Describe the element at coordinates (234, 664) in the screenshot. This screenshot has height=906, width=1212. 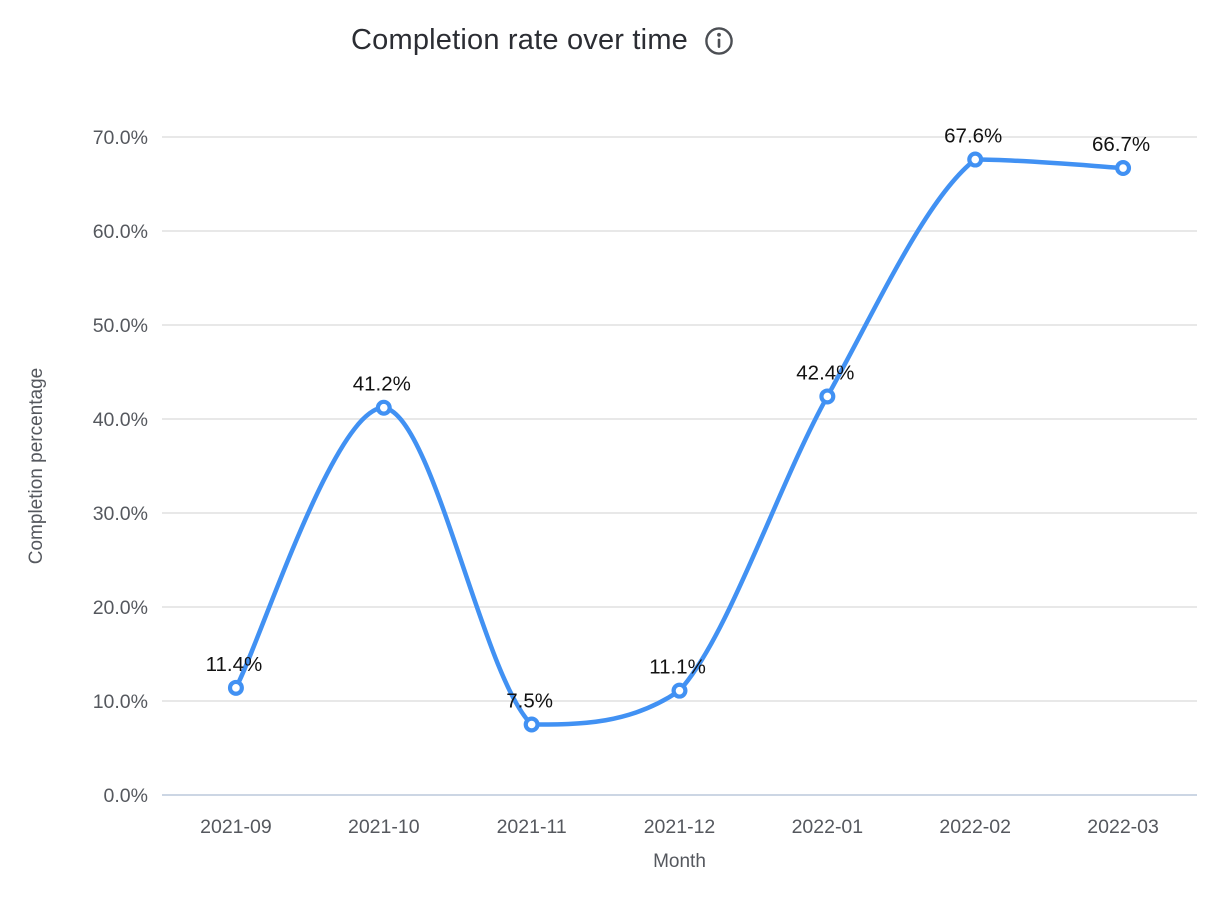
I see `data-point-label: 11.4%` at that location.